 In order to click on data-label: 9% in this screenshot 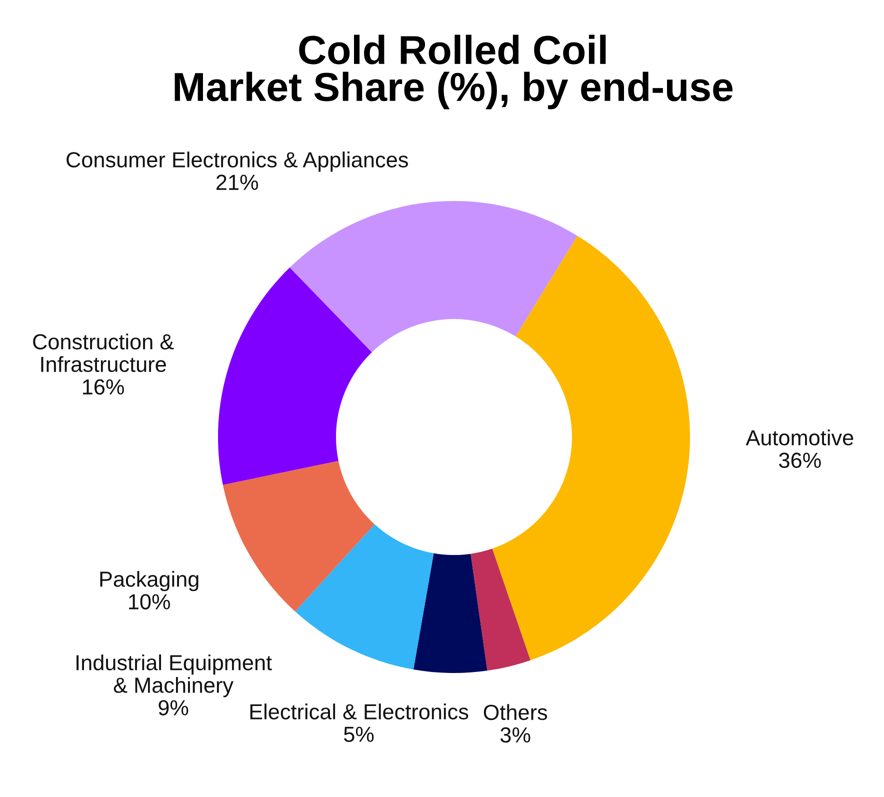, I will do `click(173, 708)`.